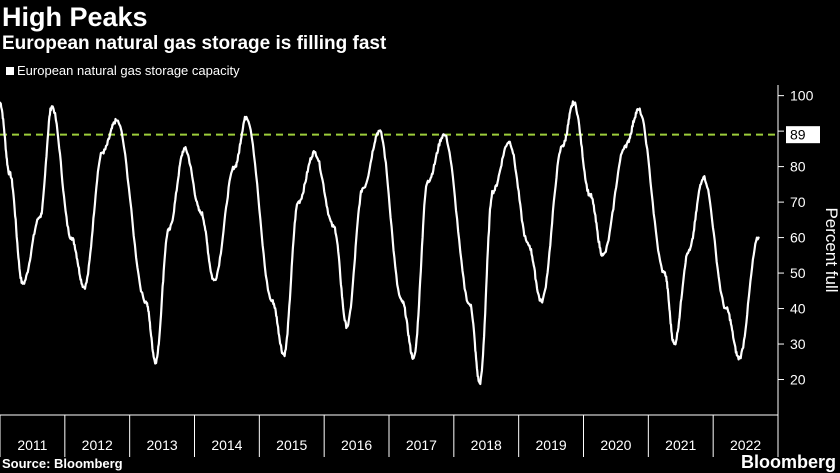  I want to click on legend-swatch, so click(10, 71).